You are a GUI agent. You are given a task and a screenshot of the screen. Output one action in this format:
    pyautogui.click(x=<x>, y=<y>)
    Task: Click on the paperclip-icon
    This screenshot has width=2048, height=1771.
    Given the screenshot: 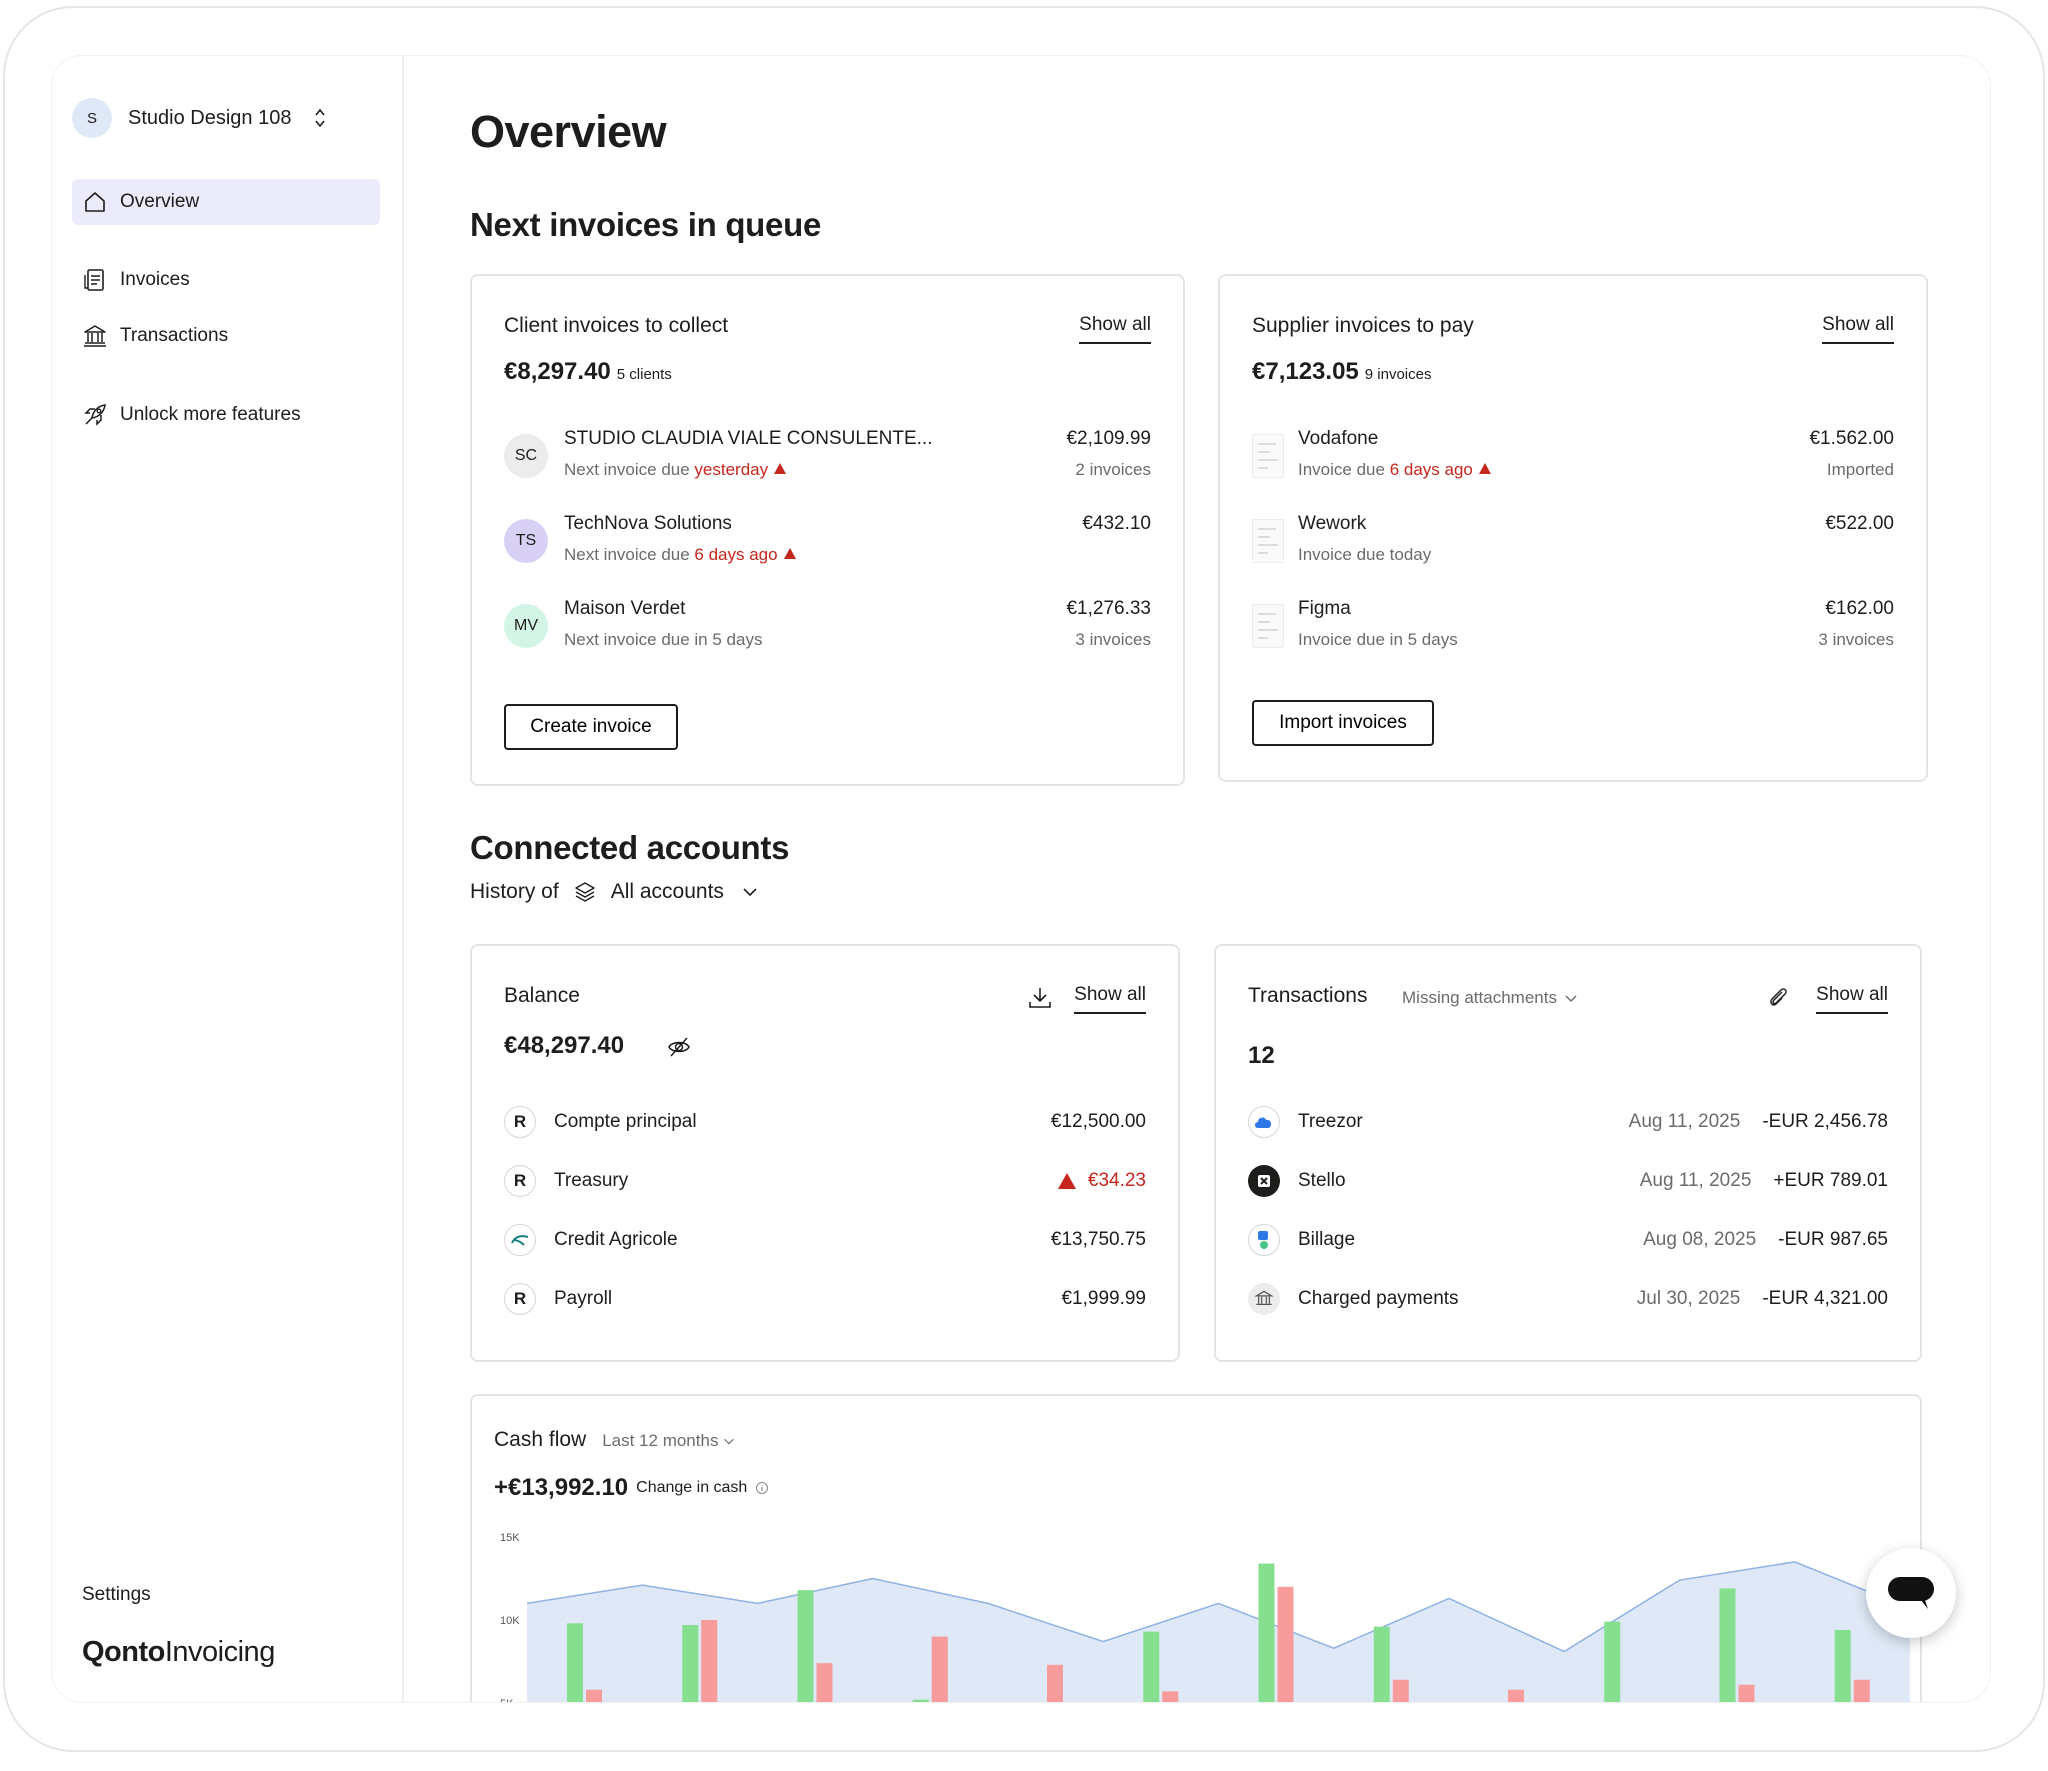 What is the action you would take?
    pyautogui.click(x=1778, y=998)
    